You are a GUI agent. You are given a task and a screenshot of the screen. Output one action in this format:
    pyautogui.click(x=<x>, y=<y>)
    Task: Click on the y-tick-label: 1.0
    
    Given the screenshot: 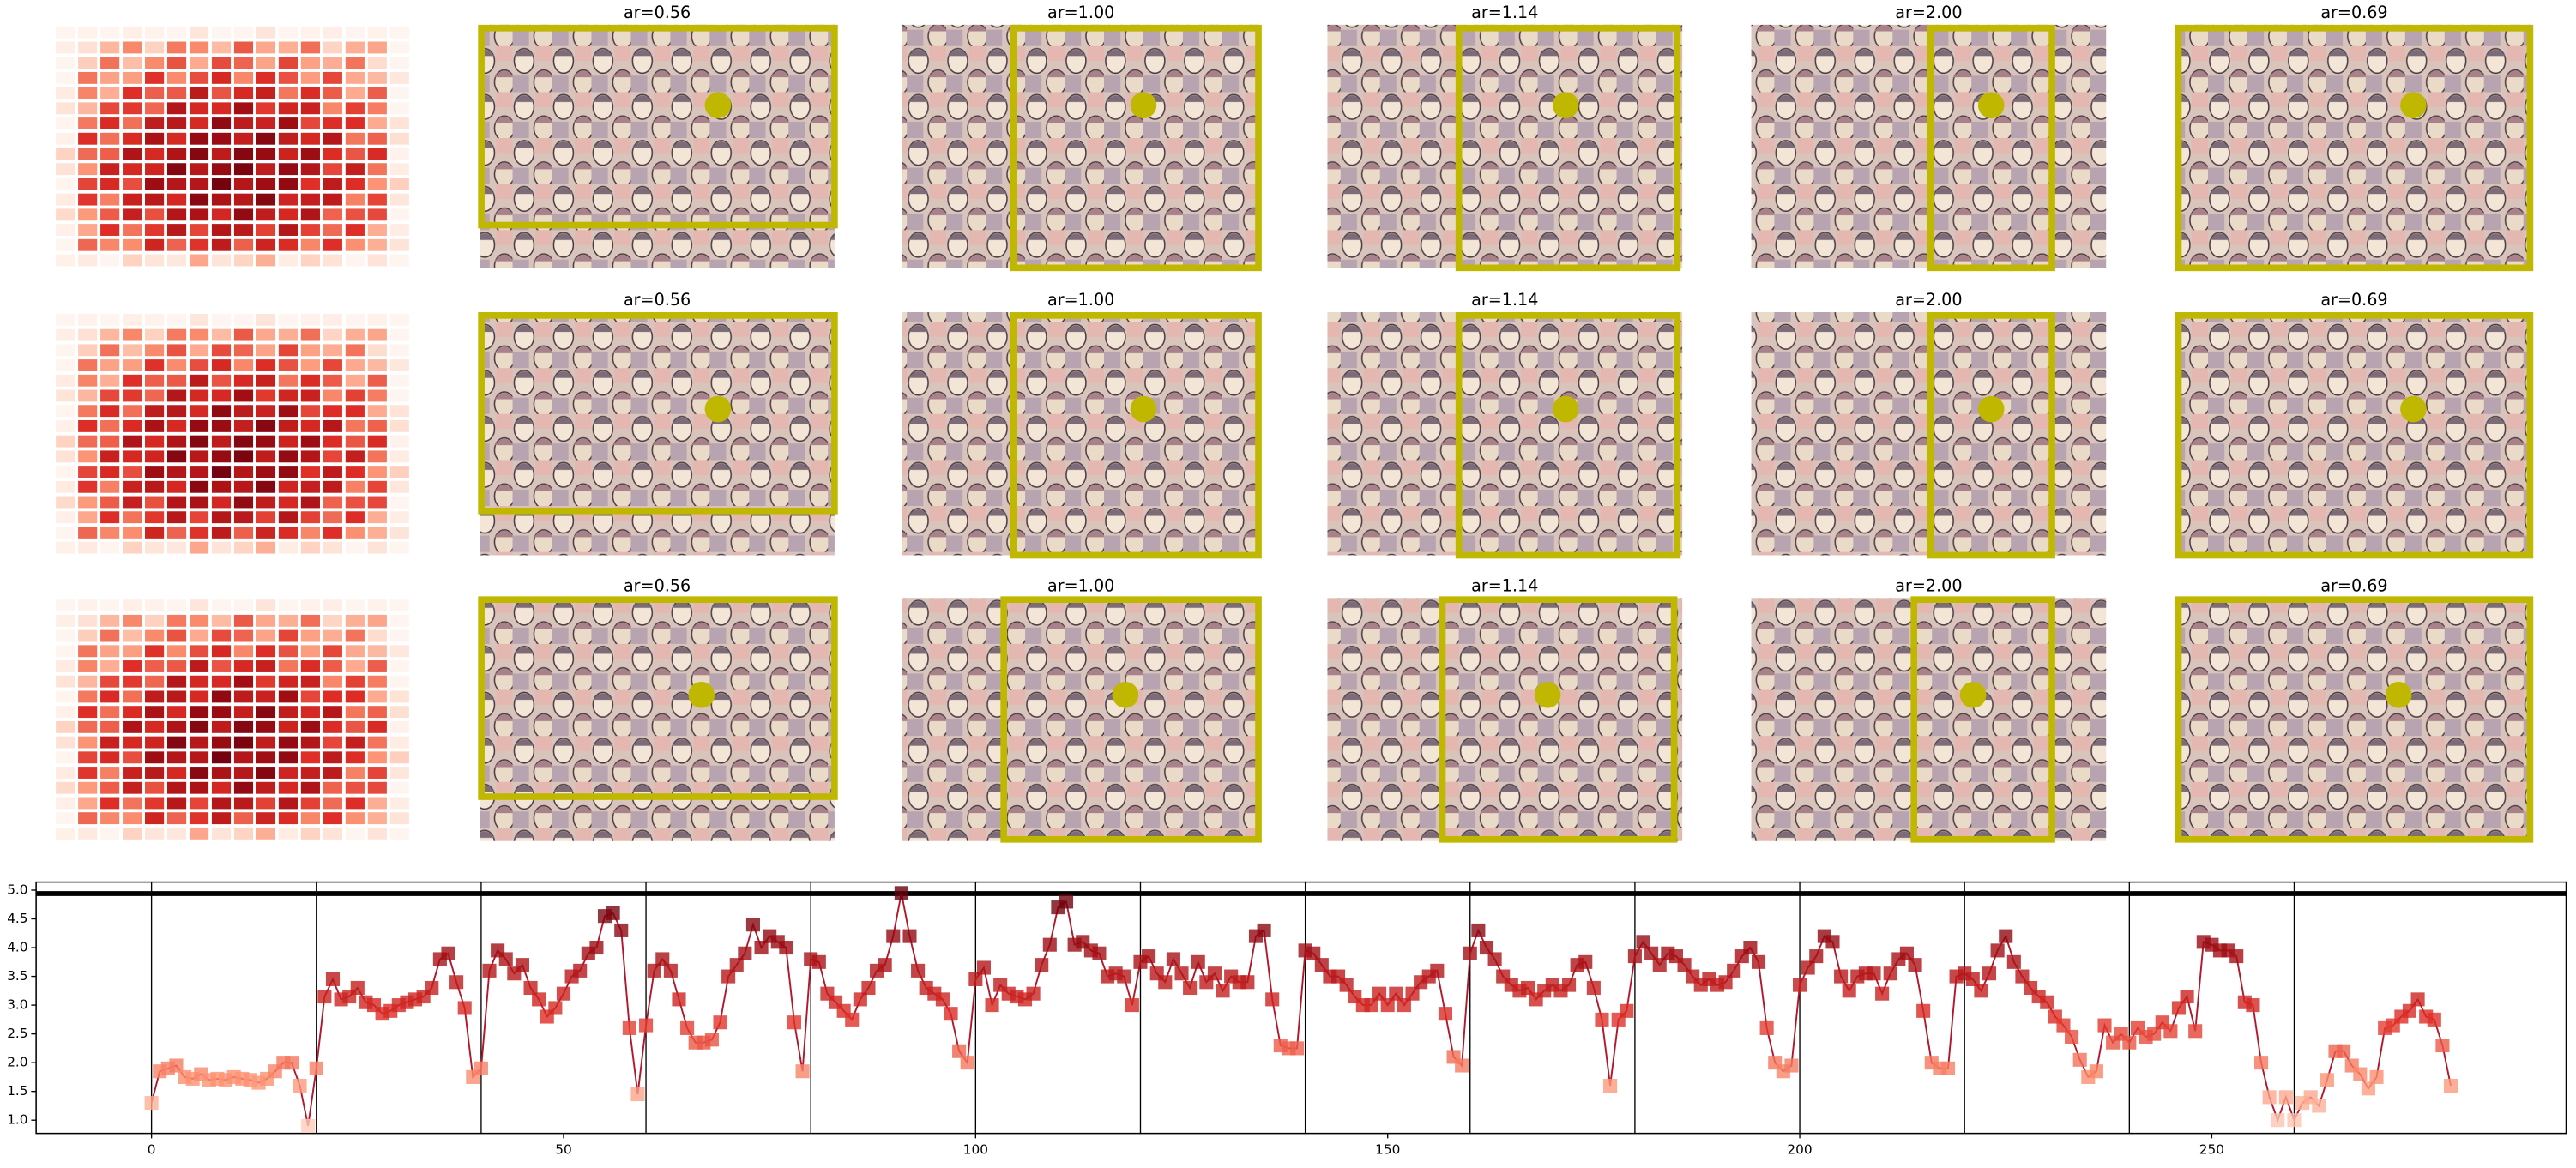 What is the action you would take?
    pyautogui.click(x=17, y=1120)
    